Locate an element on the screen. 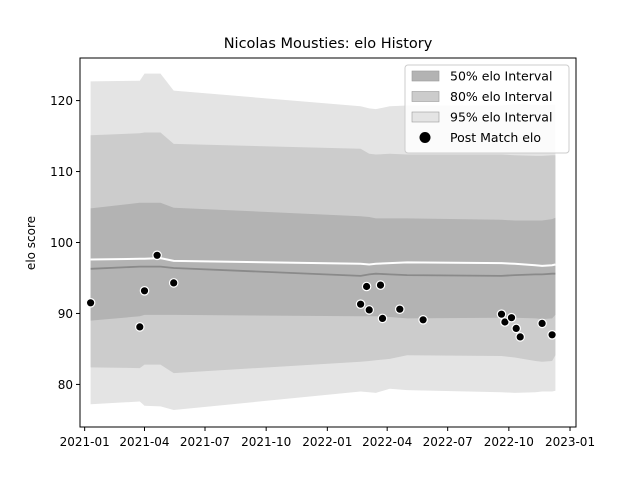 The image size is (640, 480). legend-marker is located at coordinates (425, 137).